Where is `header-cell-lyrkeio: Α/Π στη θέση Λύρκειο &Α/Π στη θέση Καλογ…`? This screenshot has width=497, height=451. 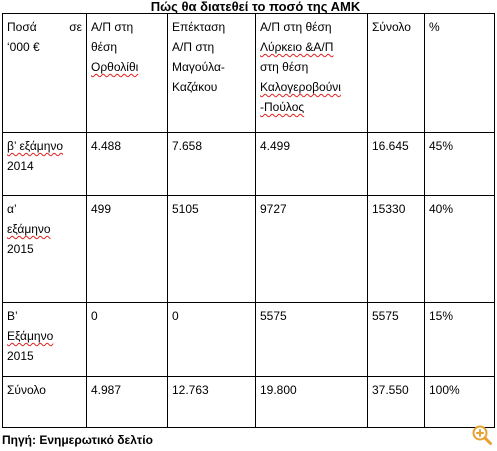 header-cell-lyrkeio: Α/Π στη θέση Λύρκειο &Α/Π στη θέση Καλογ… is located at coordinates (311, 73).